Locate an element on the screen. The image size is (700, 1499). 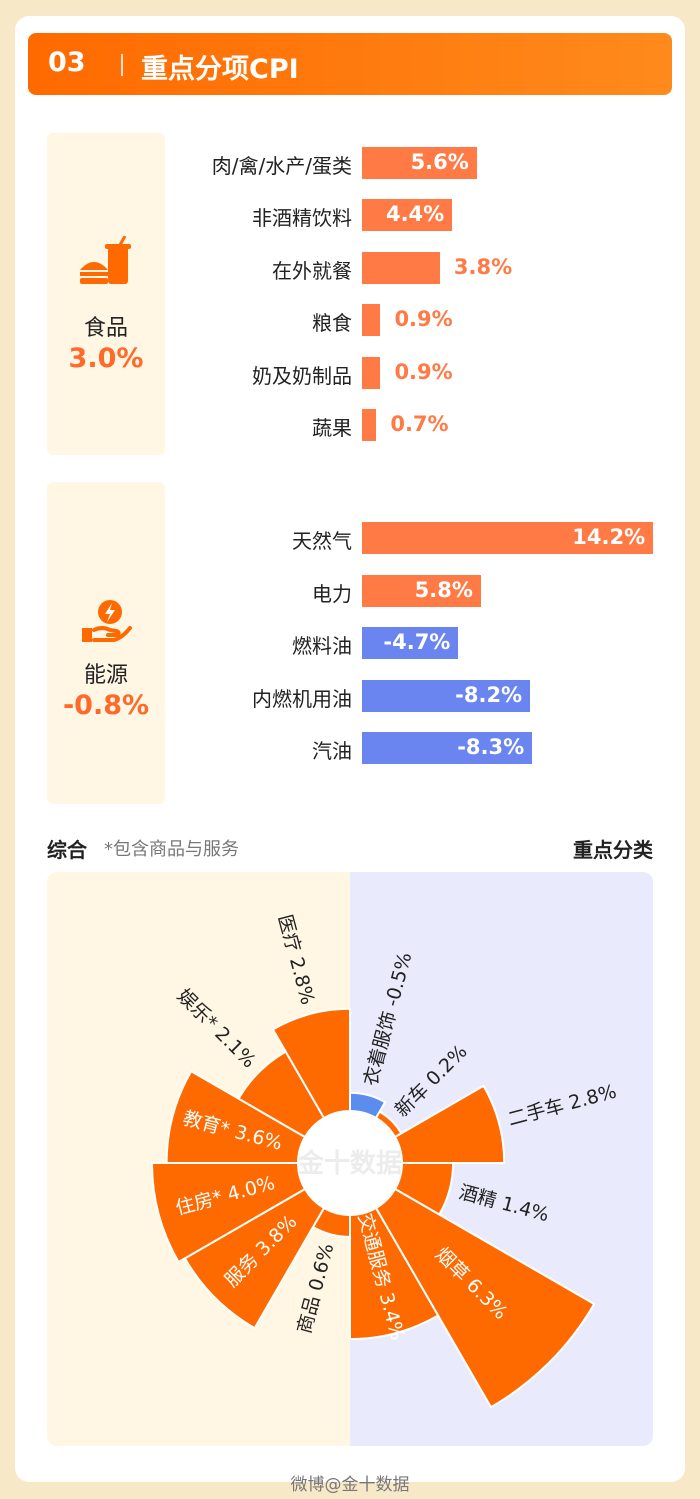
energy-bar-label: 电力 is located at coordinates (332, 593).